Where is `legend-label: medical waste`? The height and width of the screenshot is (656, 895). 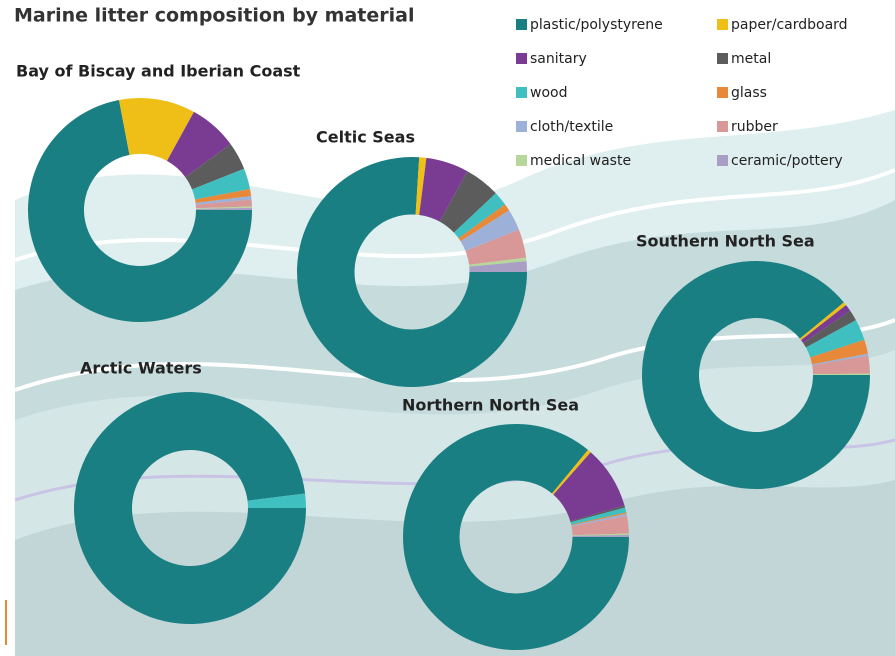 legend-label: medical waste is located at coordinates (580, 161).